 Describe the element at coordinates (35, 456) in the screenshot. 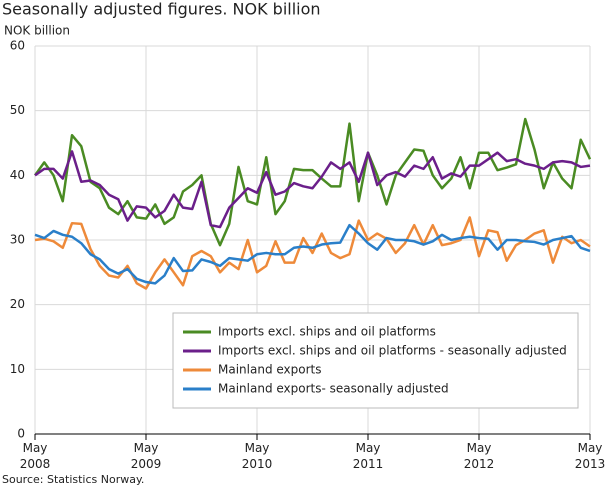

I see `x-tick-label: May 2008` at that location.